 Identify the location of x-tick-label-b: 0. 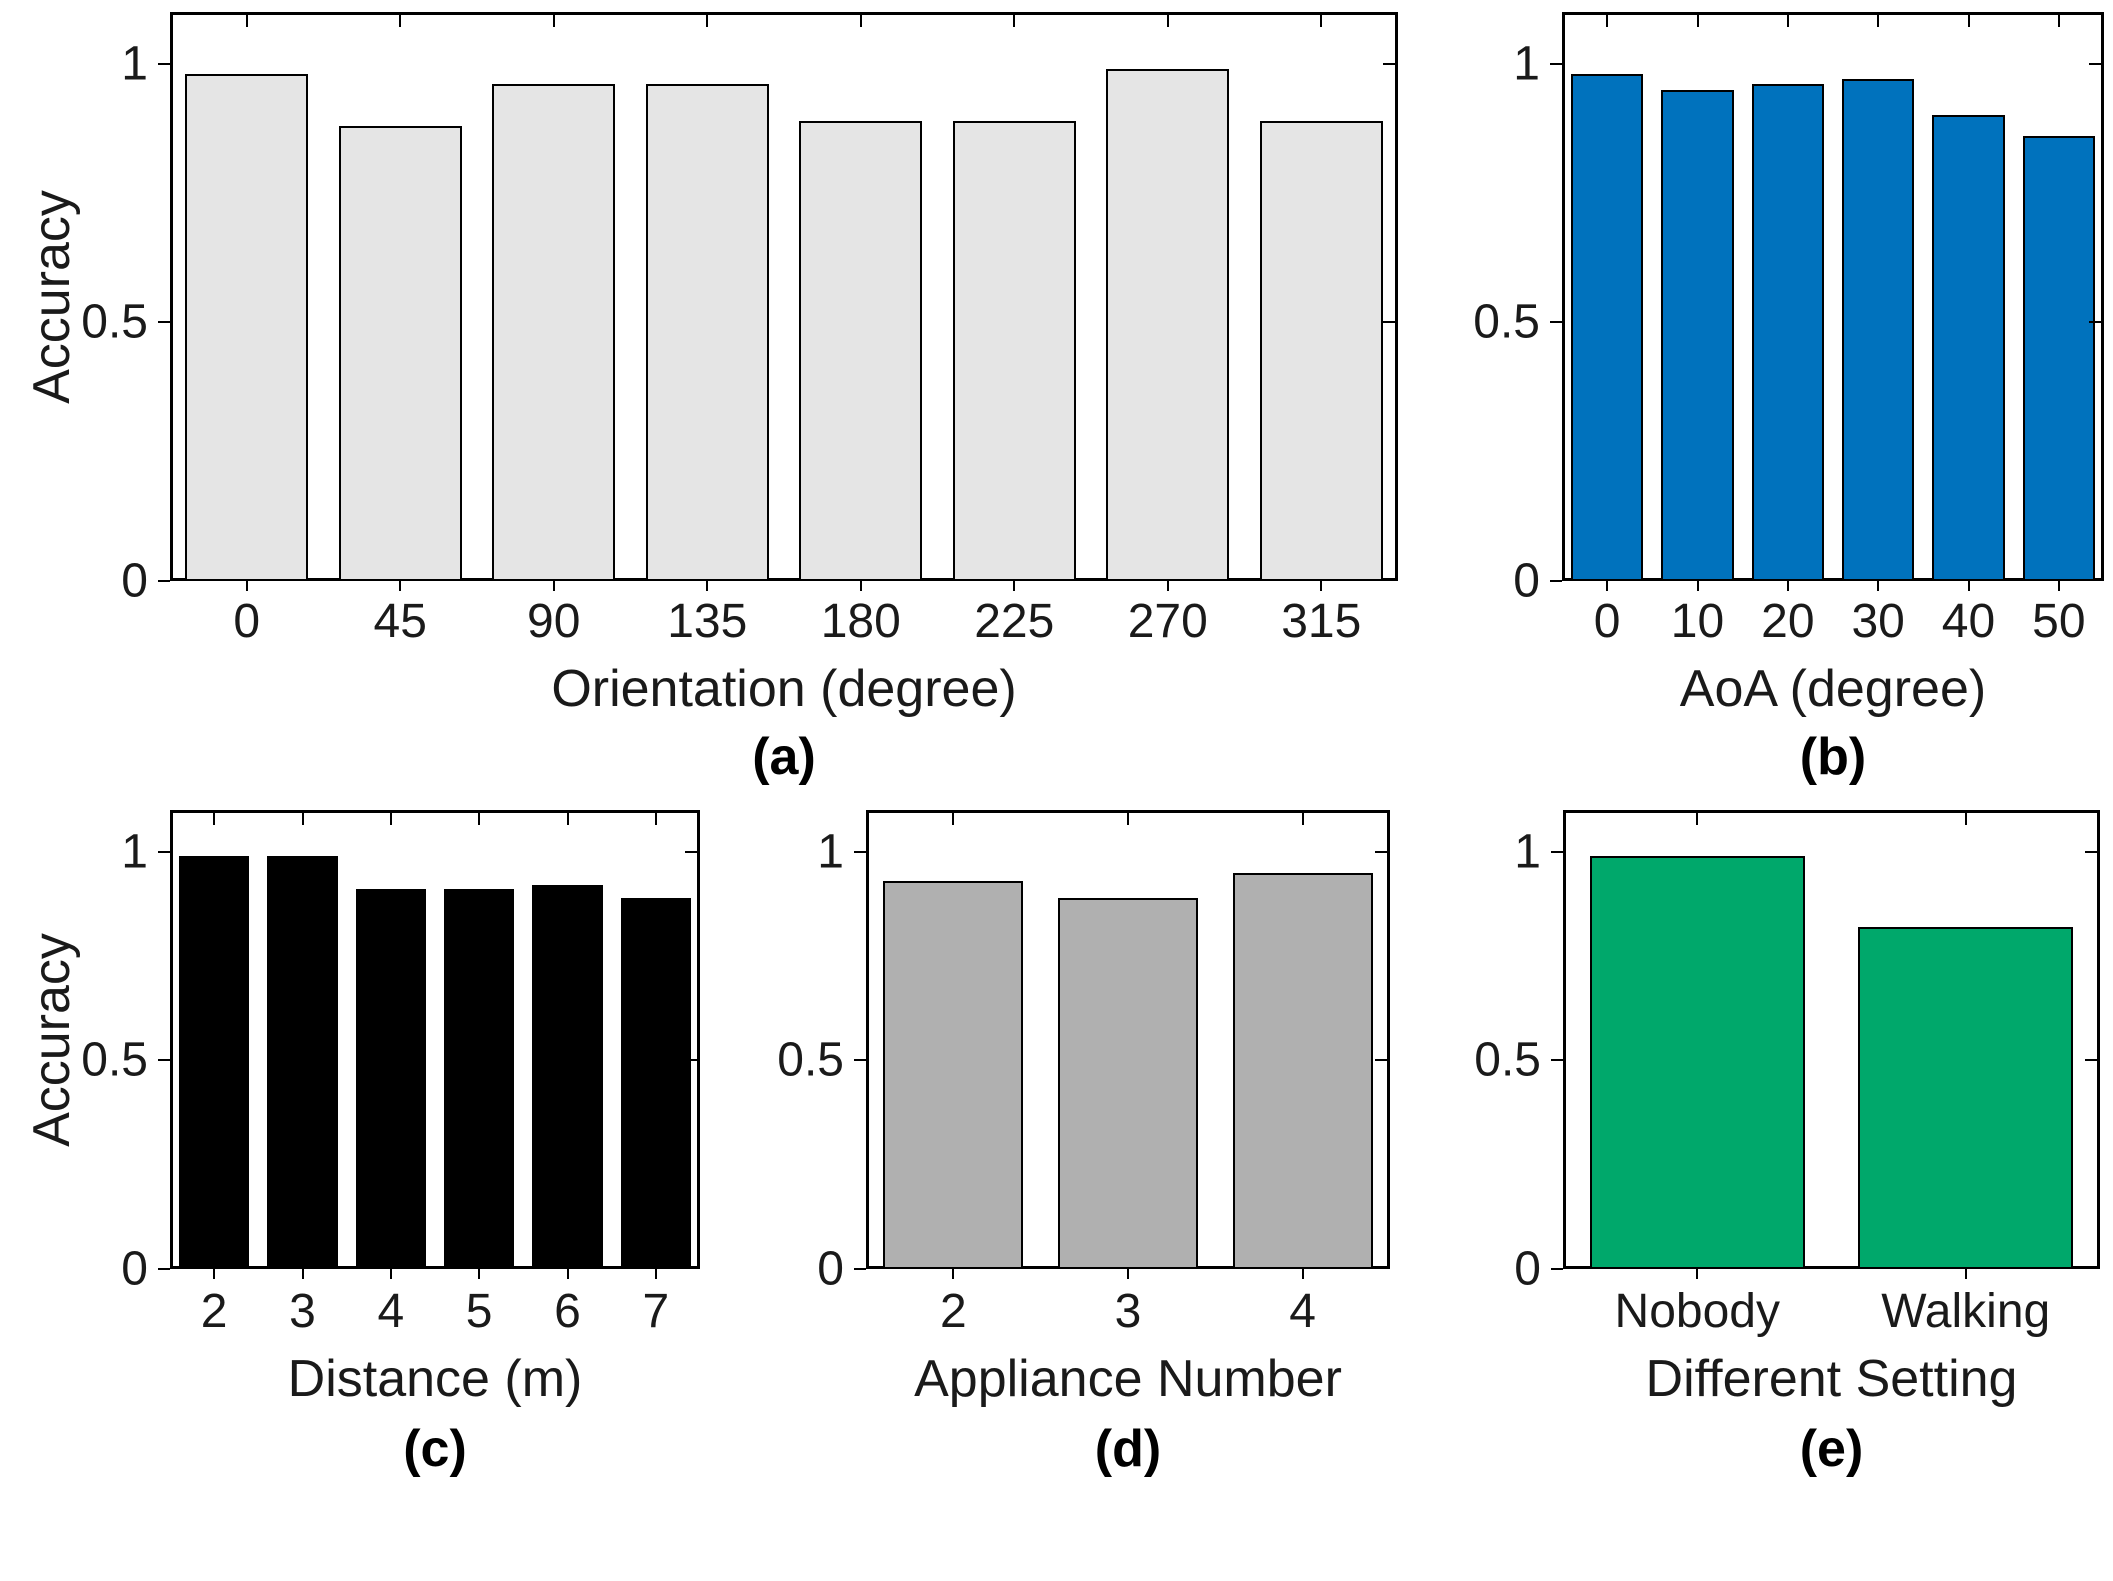
(1607, 621).